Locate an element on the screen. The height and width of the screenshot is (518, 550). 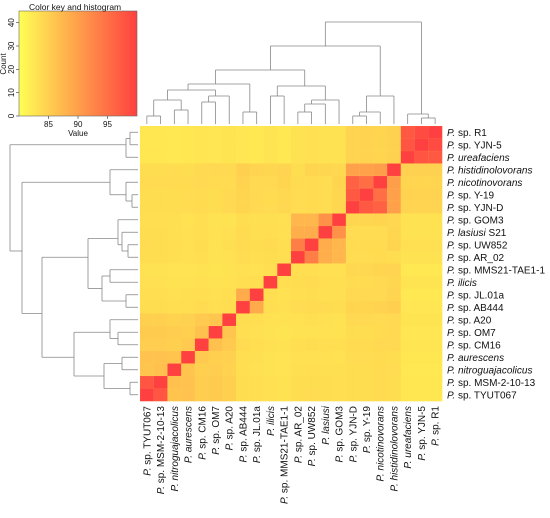
row-label: P. sp. R1 is located at coordinates (467, 133).